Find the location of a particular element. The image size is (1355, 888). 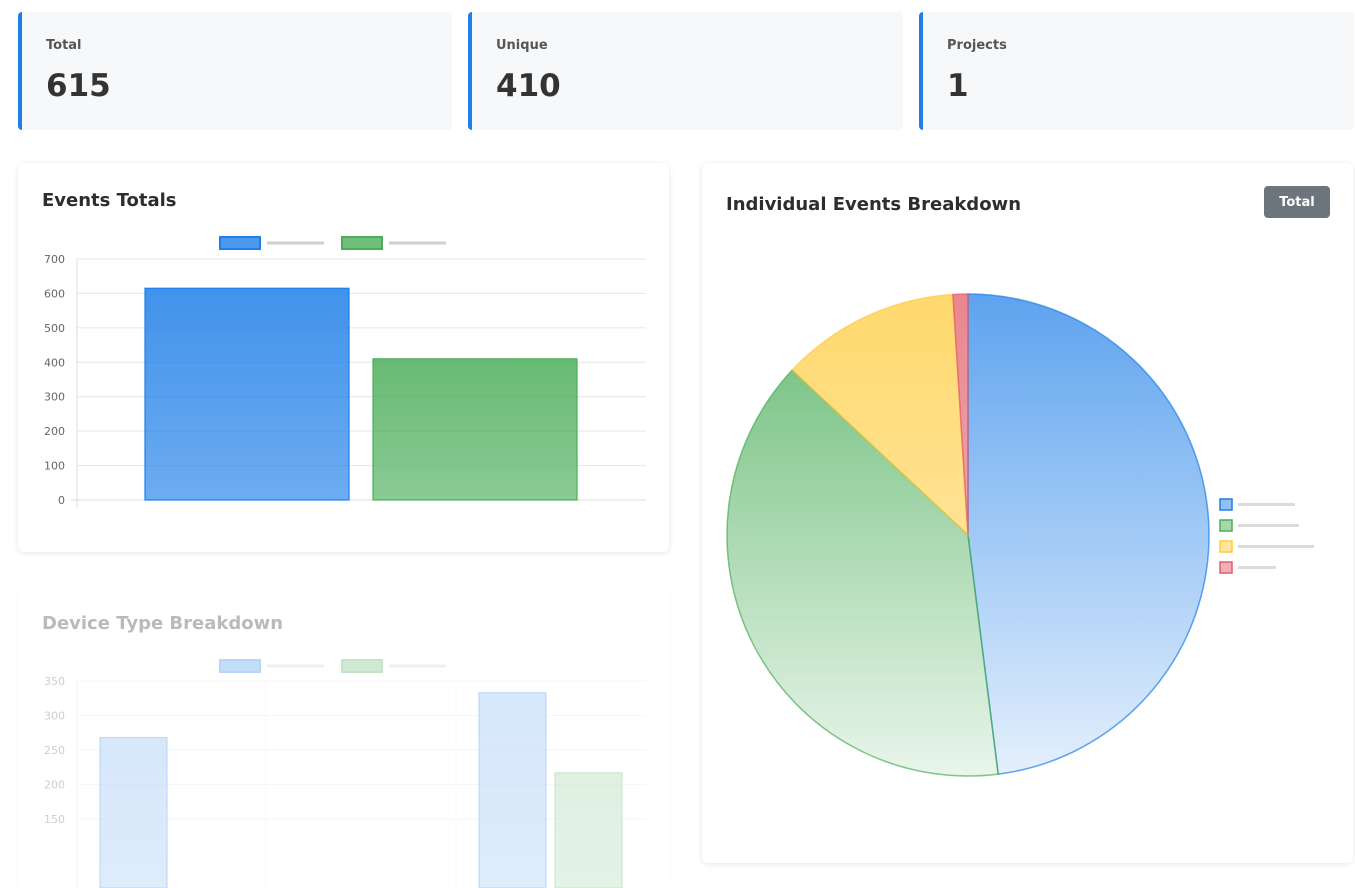

panel-title: Individual Events Breakdown is located at coordinates (874, 204).